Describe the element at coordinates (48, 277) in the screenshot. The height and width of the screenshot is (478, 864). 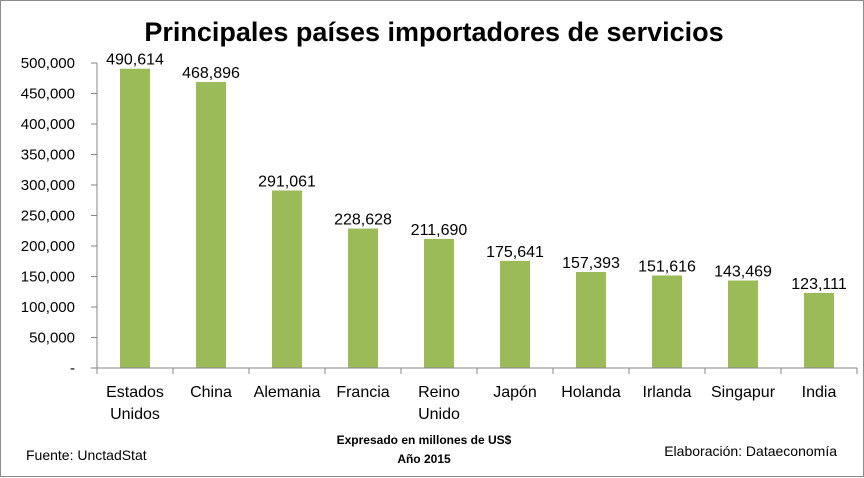
I see `y-tick-label: 150,000` at that location.